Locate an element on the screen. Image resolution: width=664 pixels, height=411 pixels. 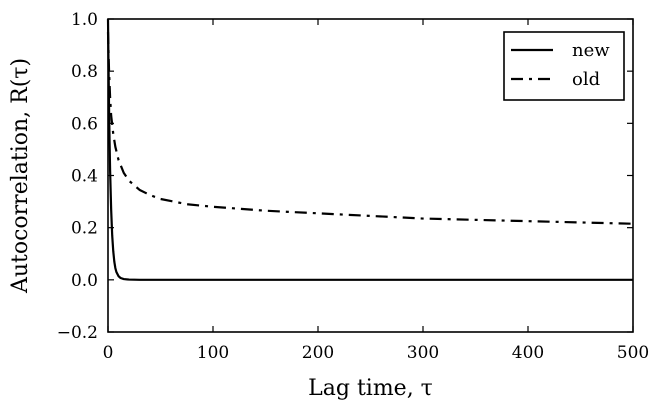
legend-box is located at coordinates (564, 66).